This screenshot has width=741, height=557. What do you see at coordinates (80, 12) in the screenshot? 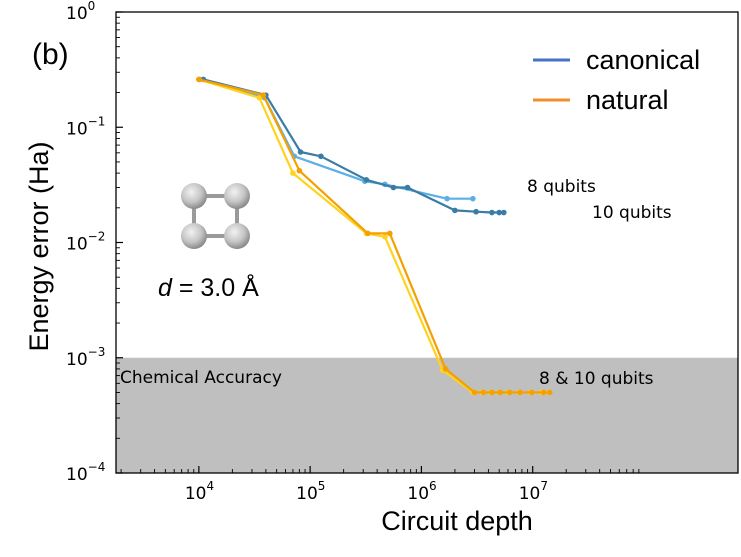
I see `y-tick-label-0: 10⁰` at bounding box center [80, 12].